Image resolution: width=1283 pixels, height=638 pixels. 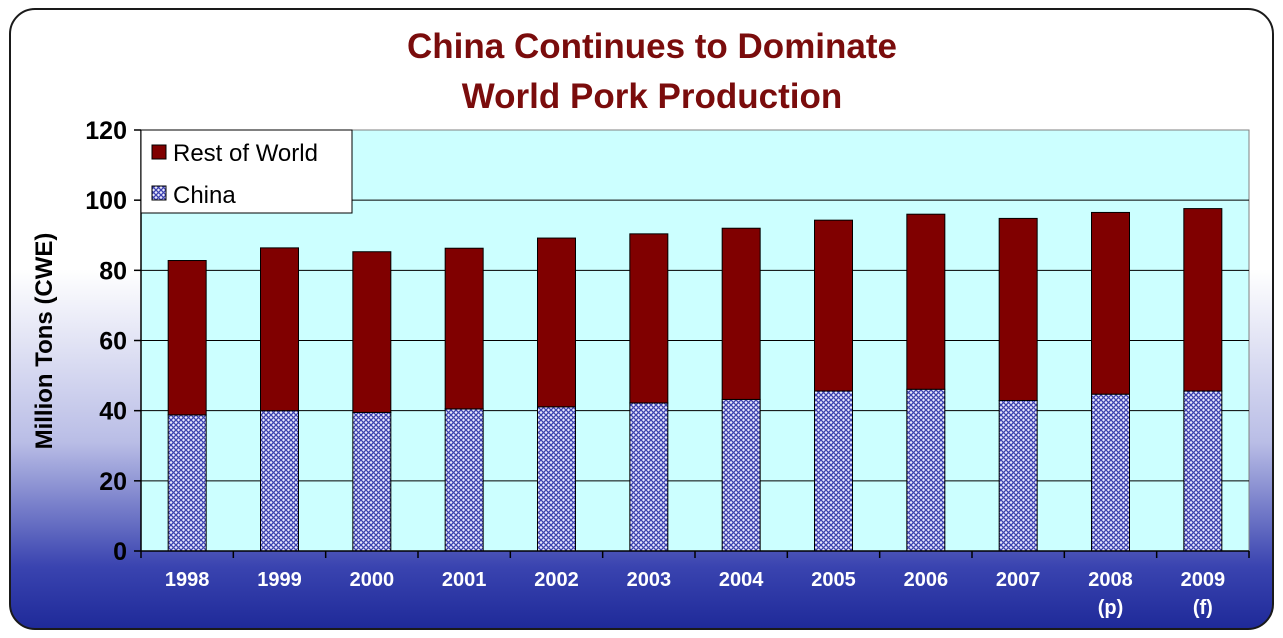 What do you see at coordinates (106, 131) in the screenshot?
I see `y-tick-label: 120` at bounding box center [106, 131].